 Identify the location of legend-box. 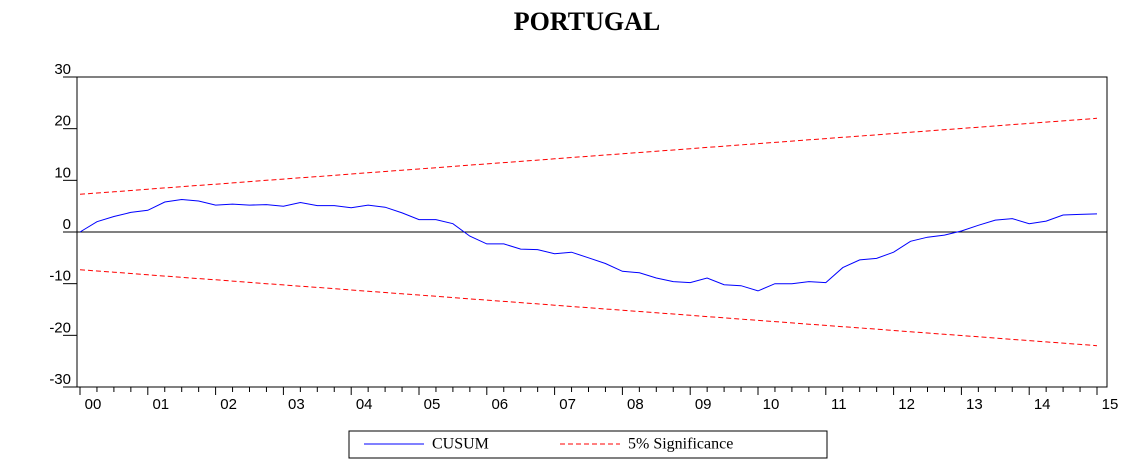
(588, 444).